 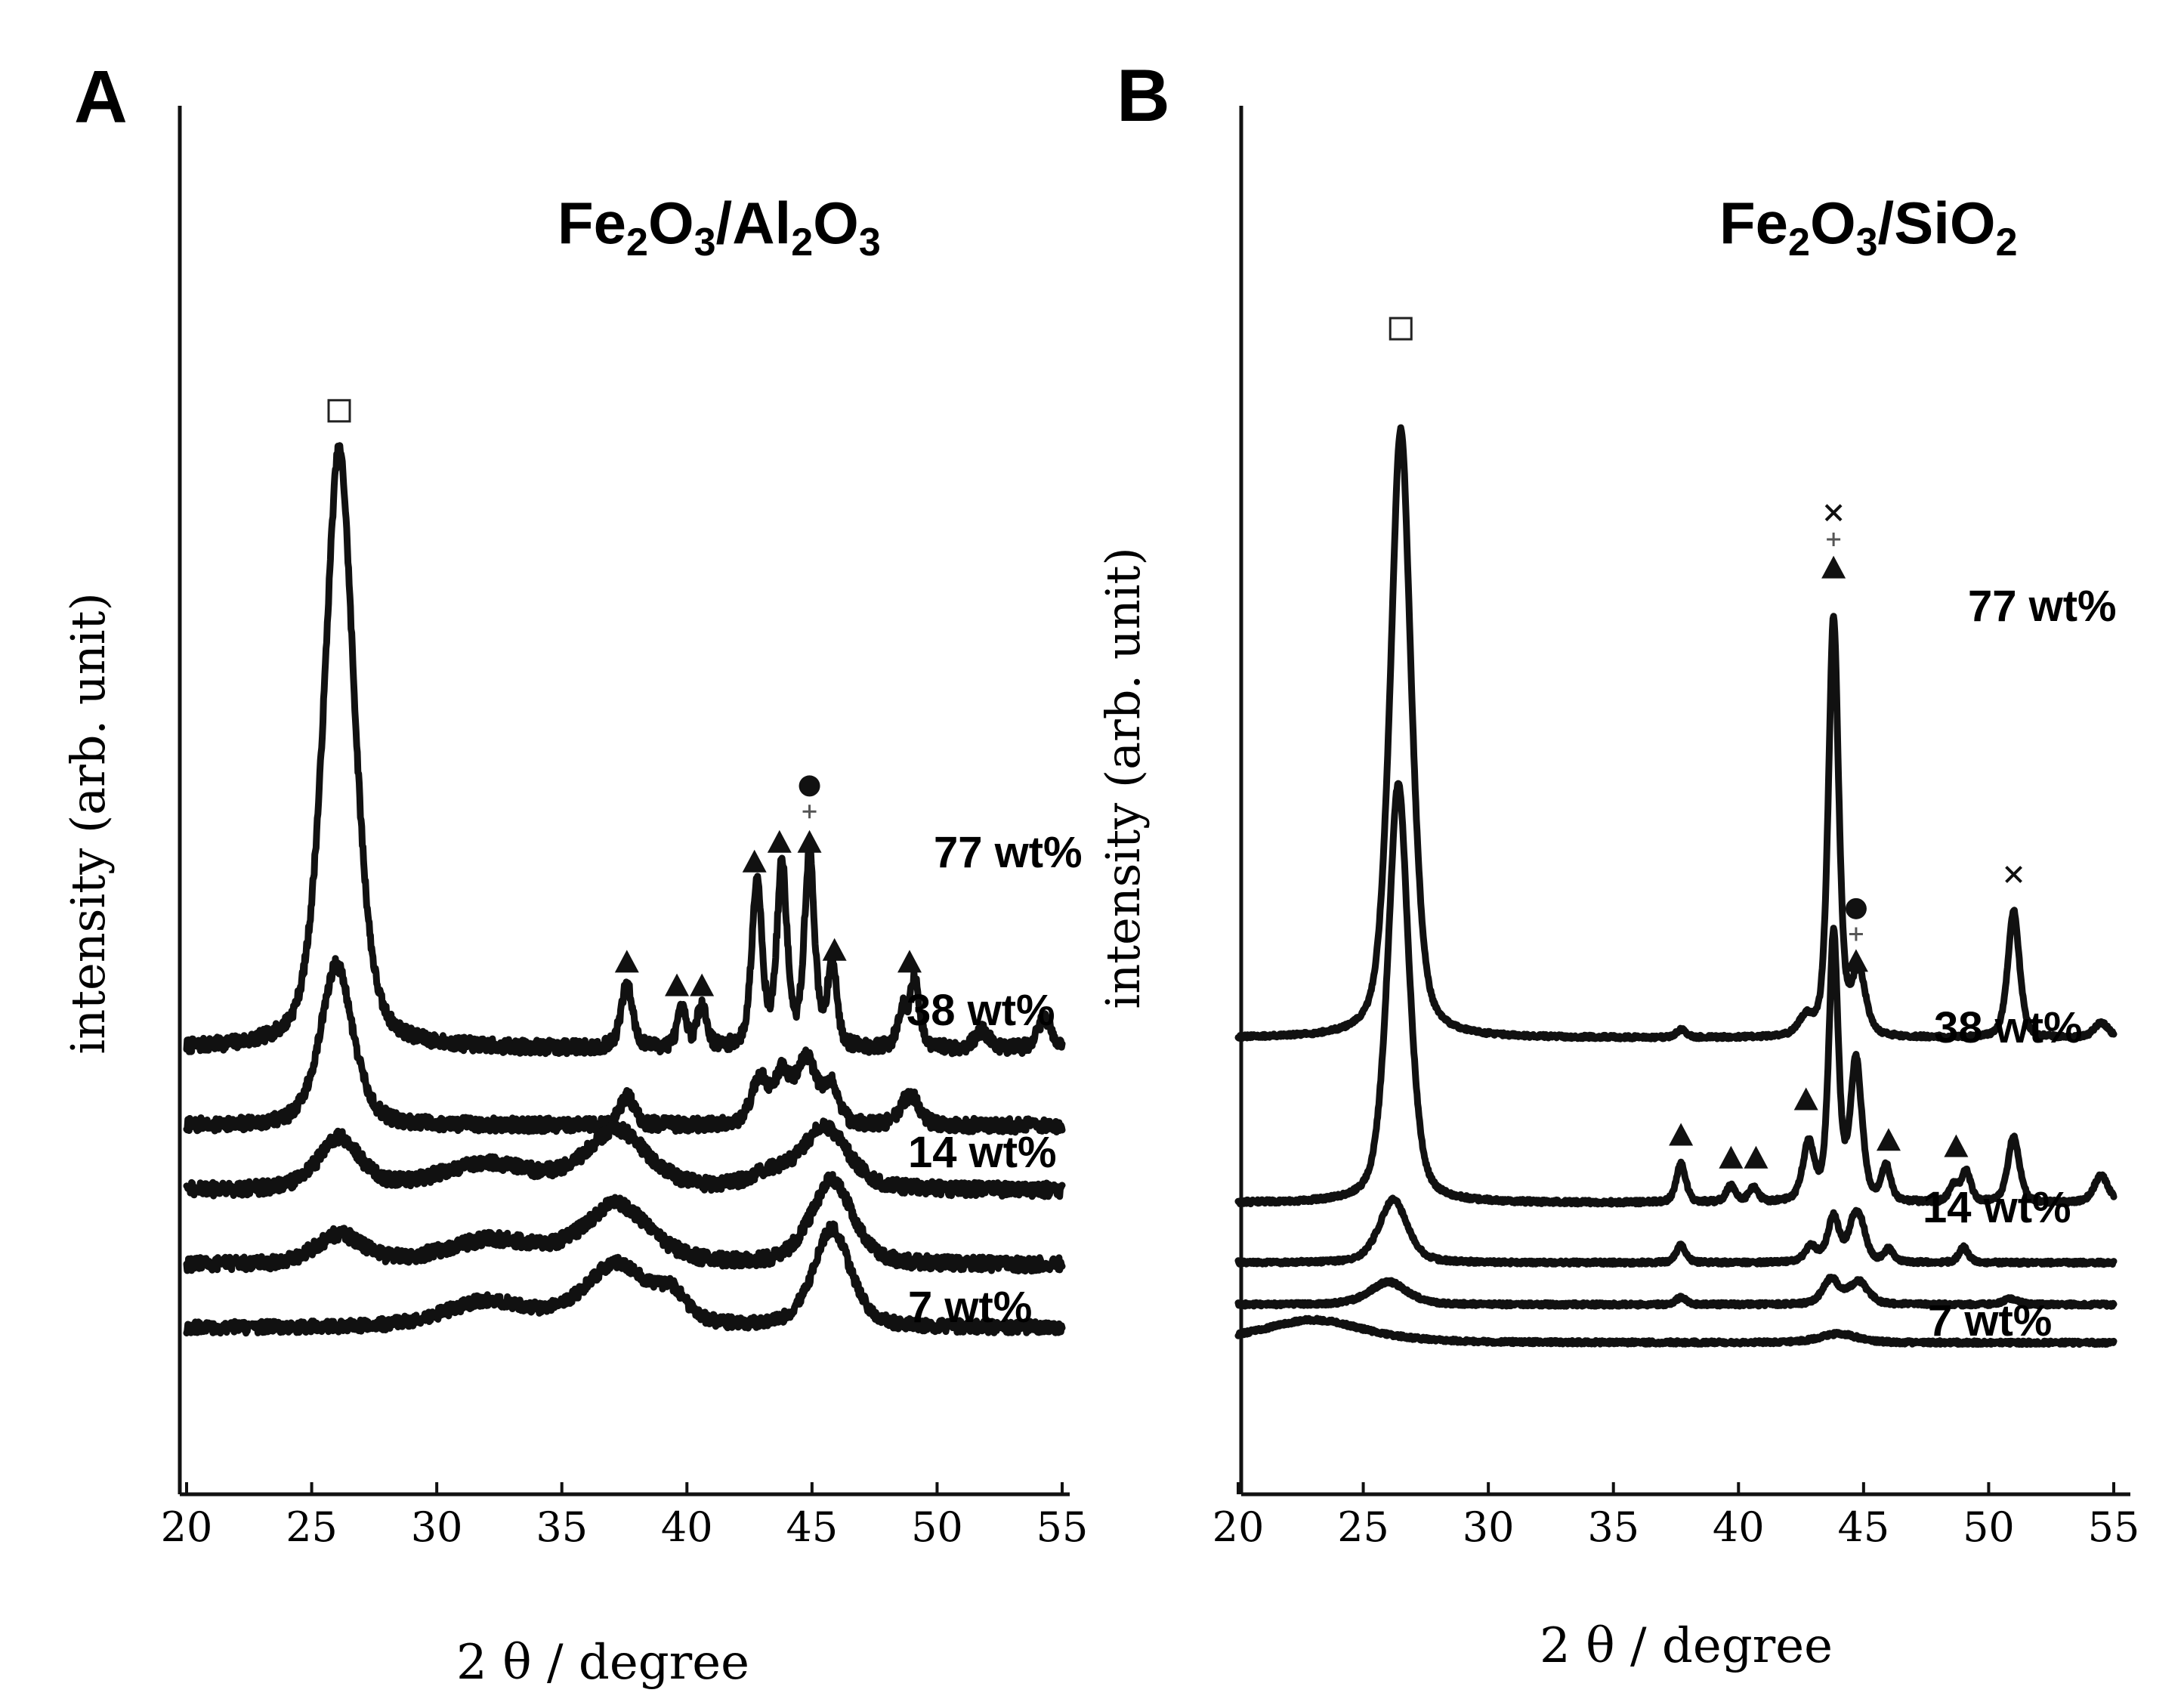 What do you see at coordinates (101, 96) in the screenshot?
I see `panel-a-letter: A` at bounding box center [101, 96].